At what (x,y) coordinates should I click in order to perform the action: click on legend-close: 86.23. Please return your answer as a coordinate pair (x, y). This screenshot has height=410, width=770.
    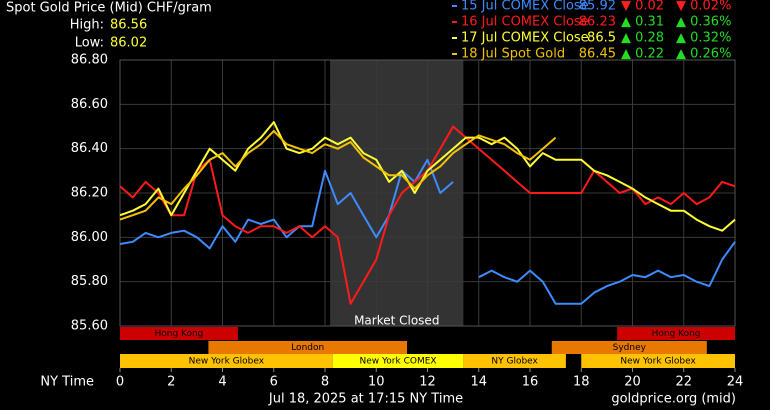
    Looking at the image, I should click on (597, 22).